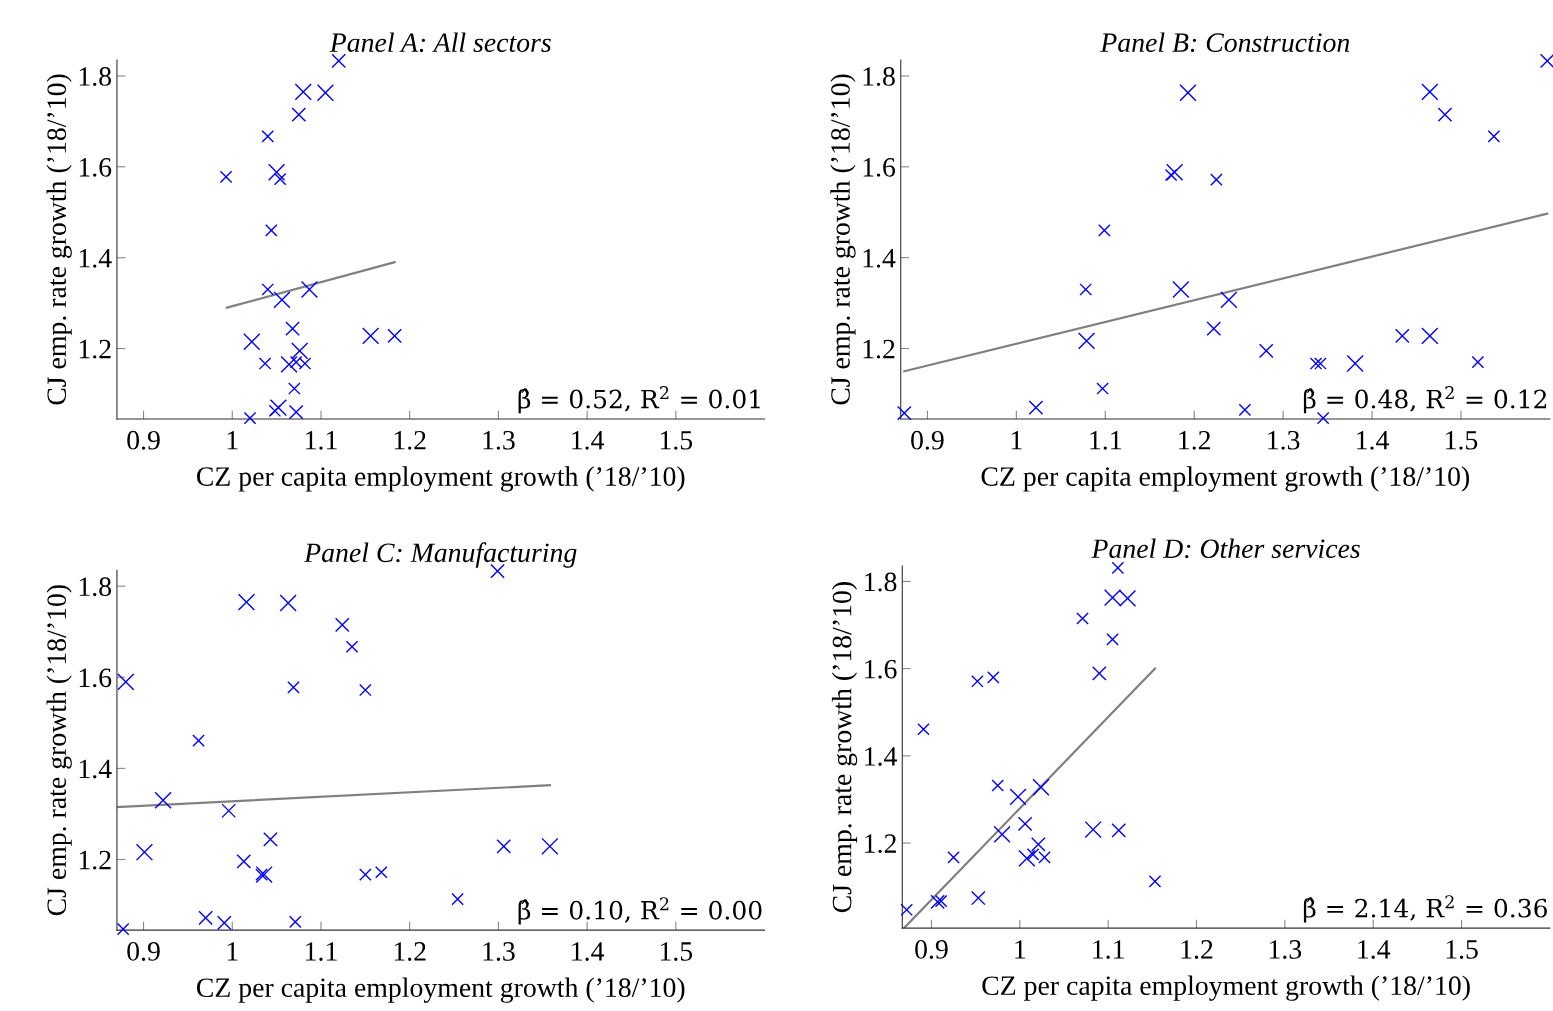 The width and height of the screenshot is (1553, 1011). Describe the element at coordinates (1425, 909) in the screenshot. I see `annotation: β̂ = 2.14, R$^{2}$ = 0.36` at that location.